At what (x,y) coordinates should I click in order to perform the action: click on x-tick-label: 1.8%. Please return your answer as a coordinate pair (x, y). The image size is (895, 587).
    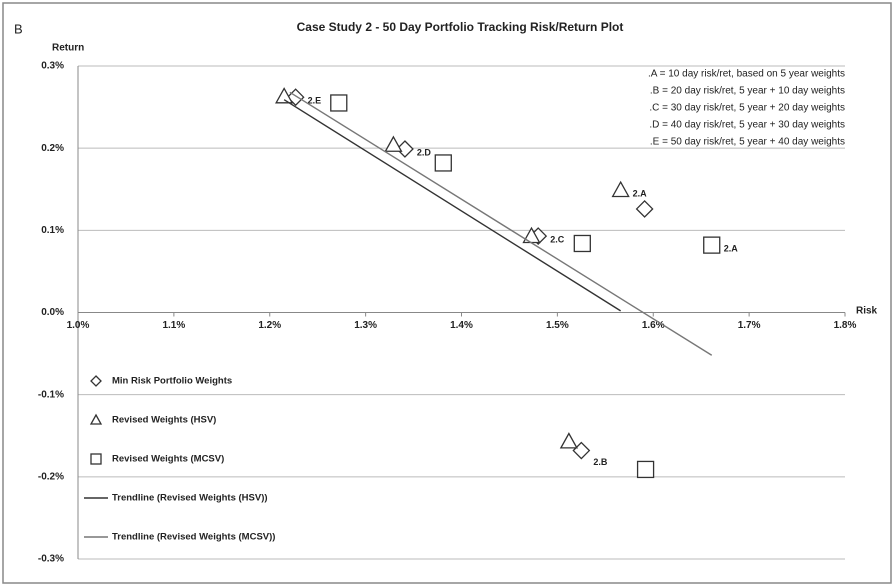
    Looking at the image, I should click on (845, 325).